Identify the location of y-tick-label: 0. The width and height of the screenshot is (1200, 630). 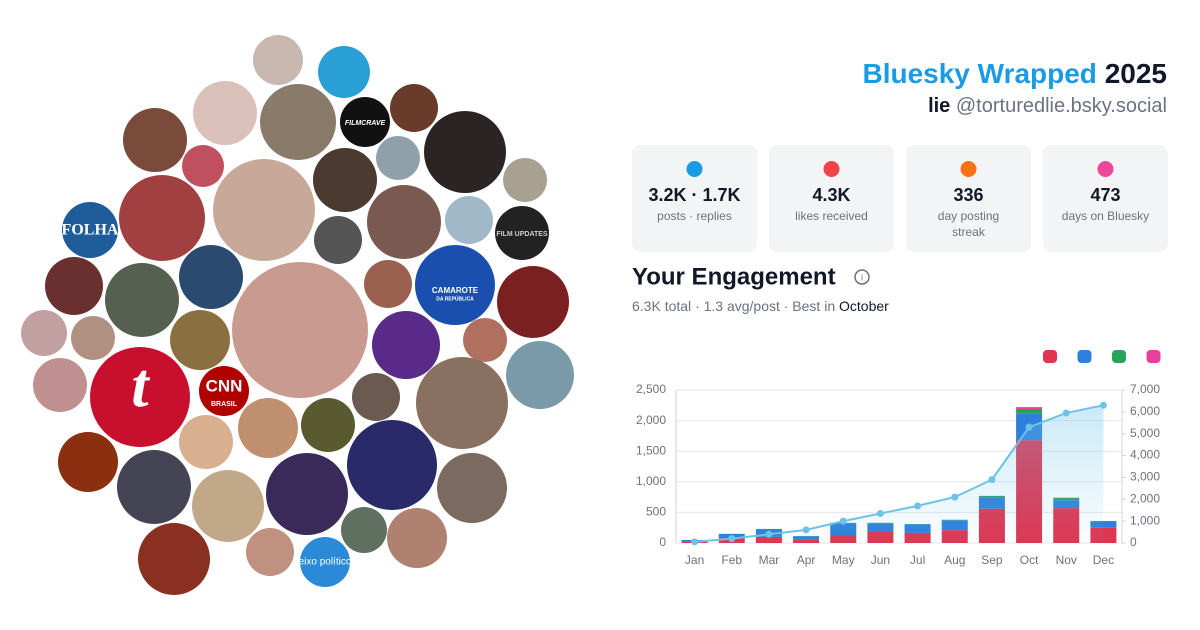
(662, 542).